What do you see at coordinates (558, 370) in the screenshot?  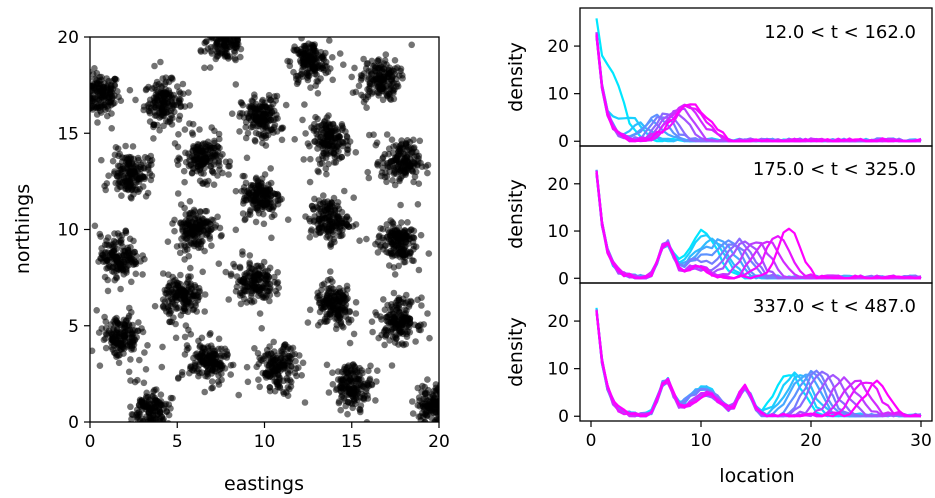 I see `density-y-tick-label: 10` at bounding box center [558, 370].